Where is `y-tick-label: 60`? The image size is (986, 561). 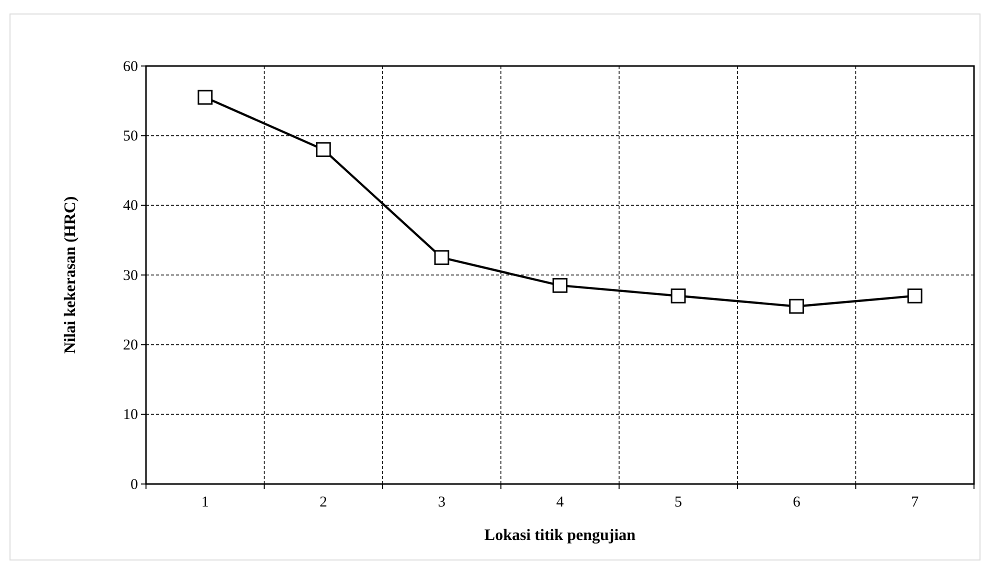
y-tick-label: 60 is located at coordinates (130, 66).